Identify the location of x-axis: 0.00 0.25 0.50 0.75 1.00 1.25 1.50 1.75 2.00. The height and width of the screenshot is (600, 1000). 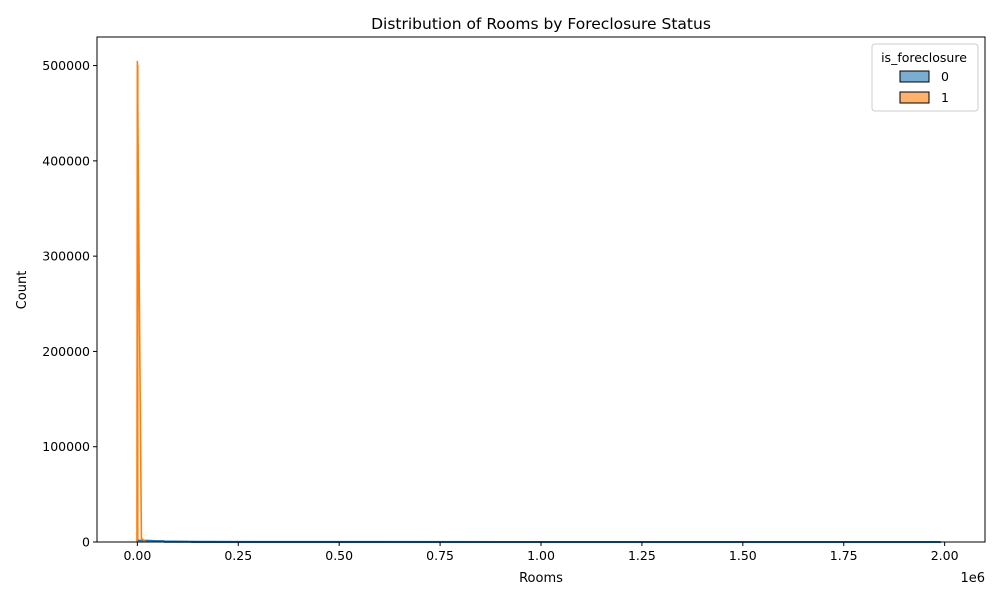
(540, 552).